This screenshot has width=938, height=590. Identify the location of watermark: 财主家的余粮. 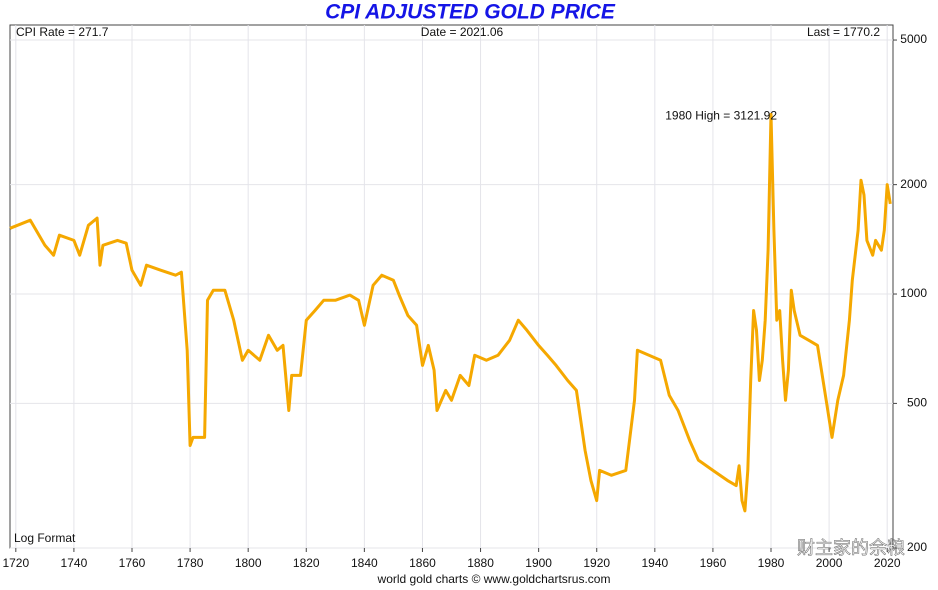
(851, 548).